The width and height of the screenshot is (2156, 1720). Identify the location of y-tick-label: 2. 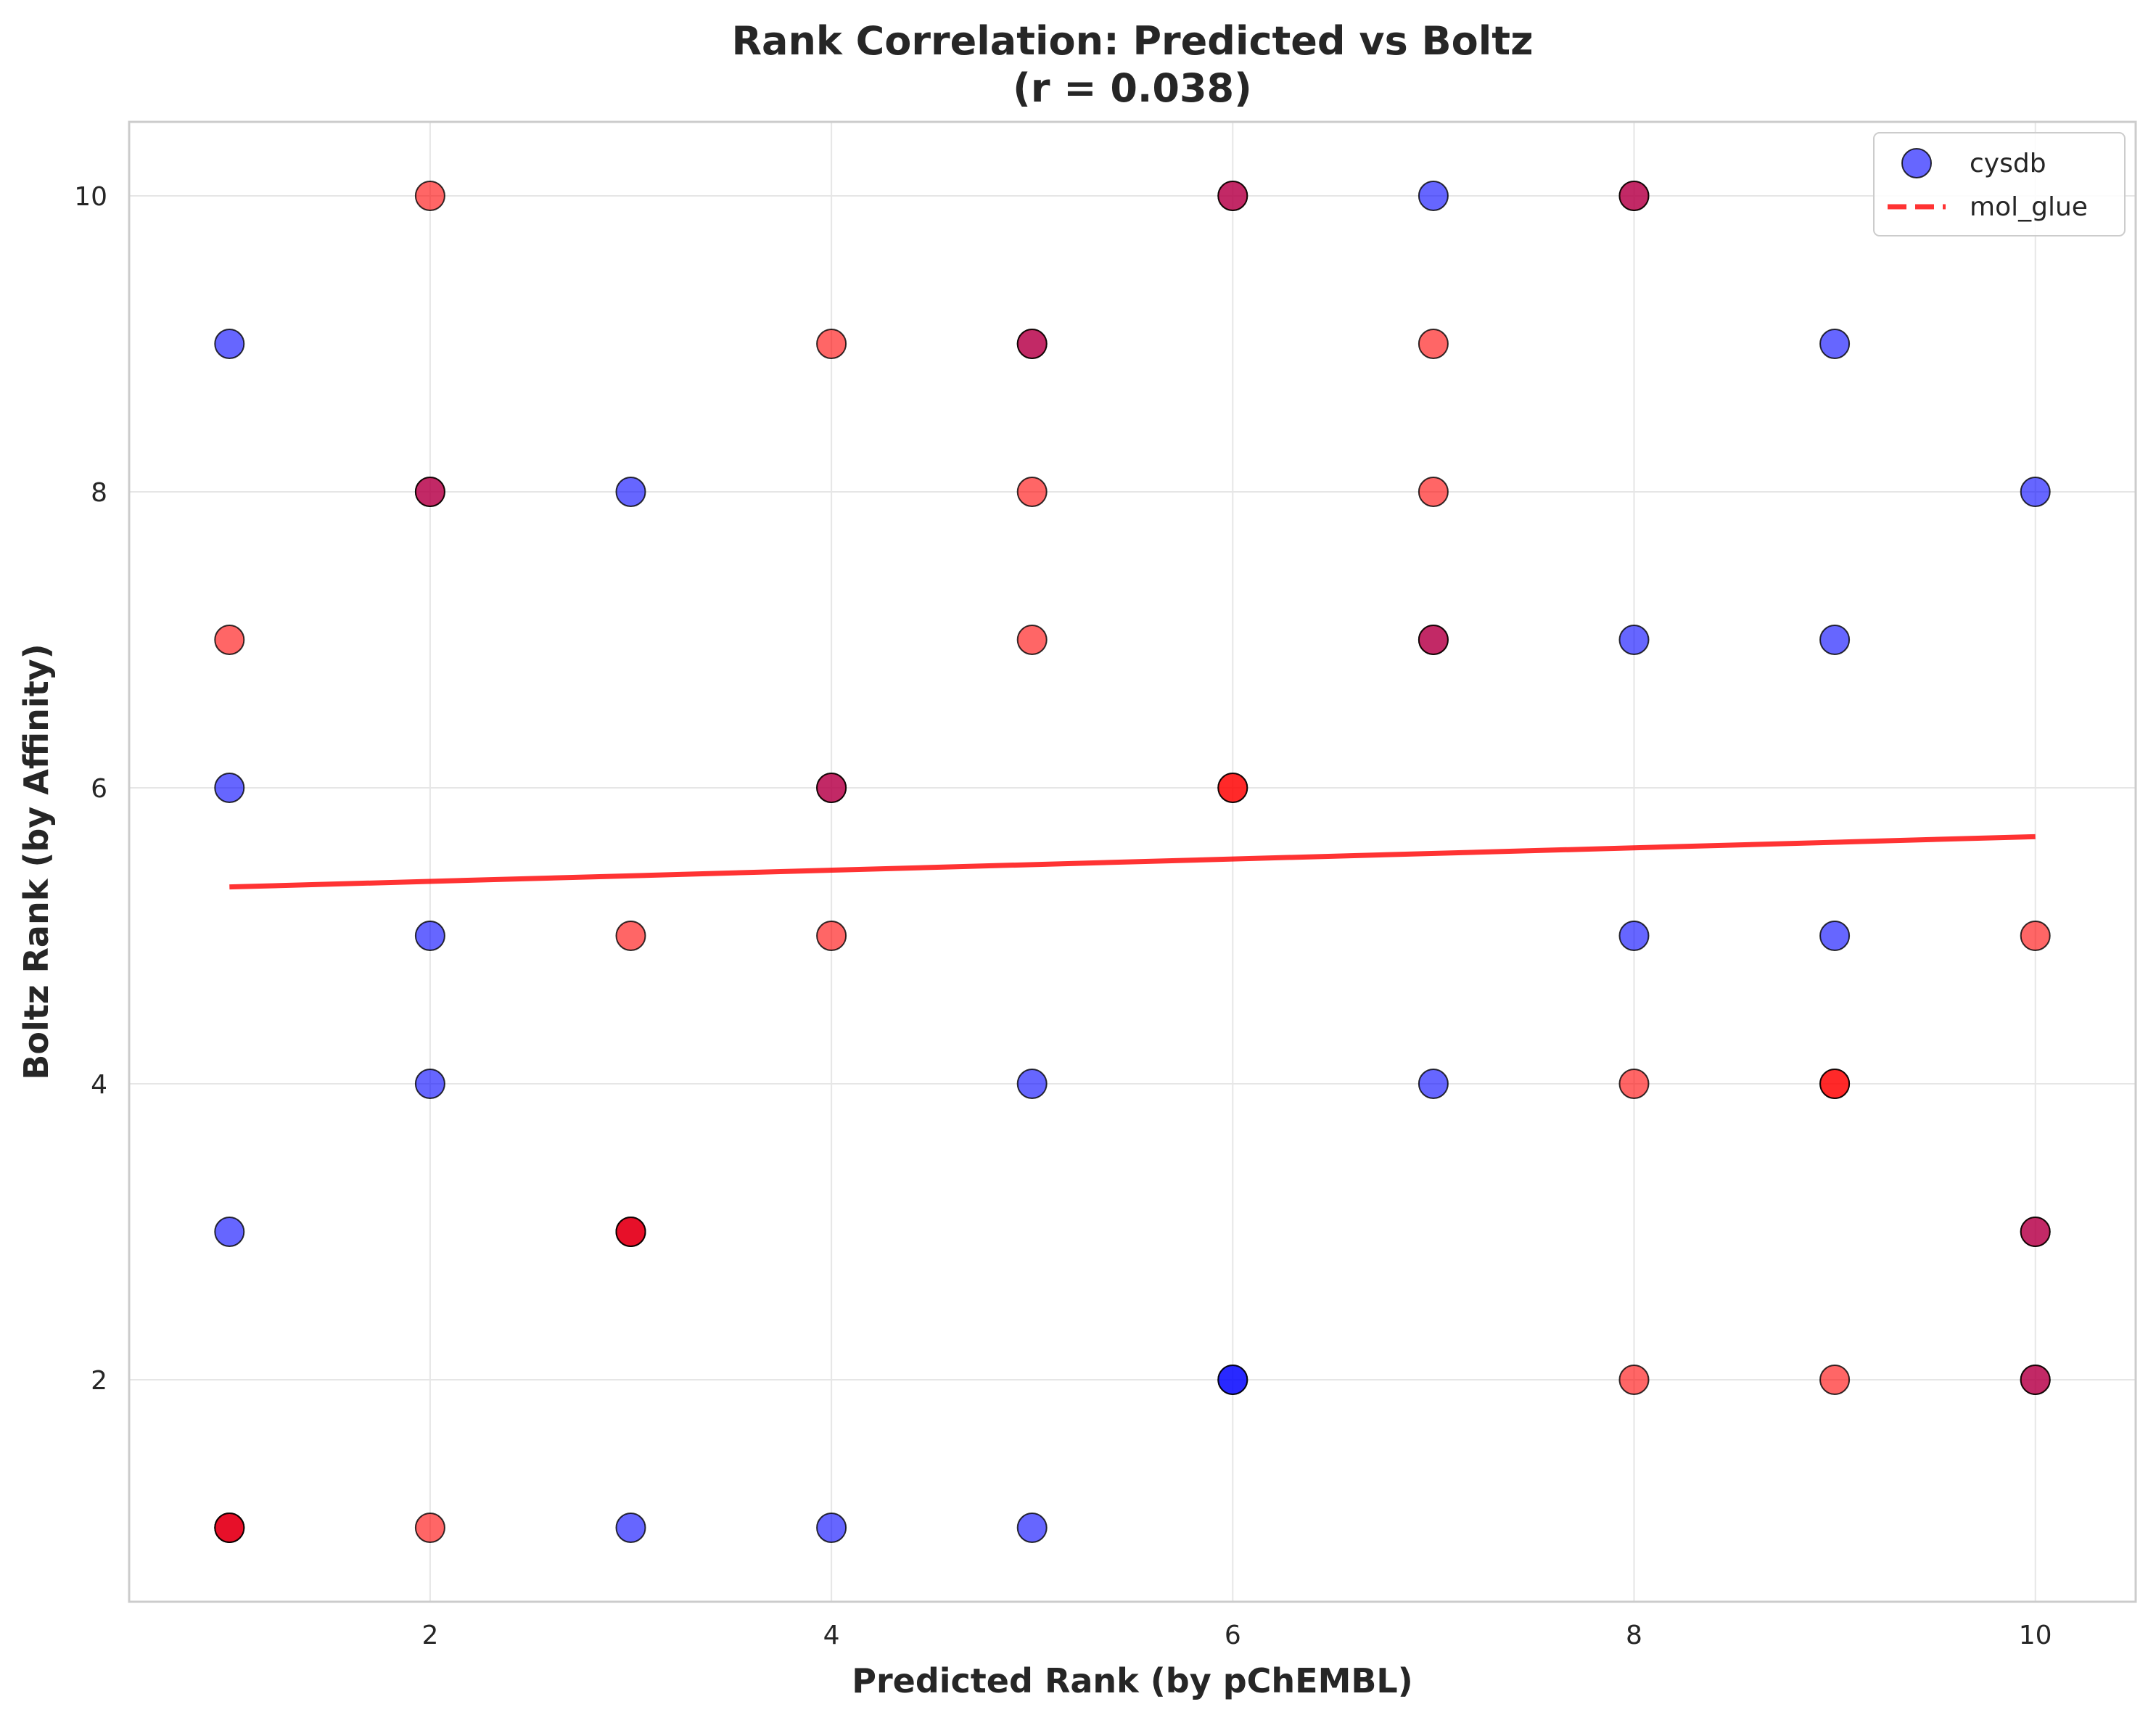
(99, 1381).